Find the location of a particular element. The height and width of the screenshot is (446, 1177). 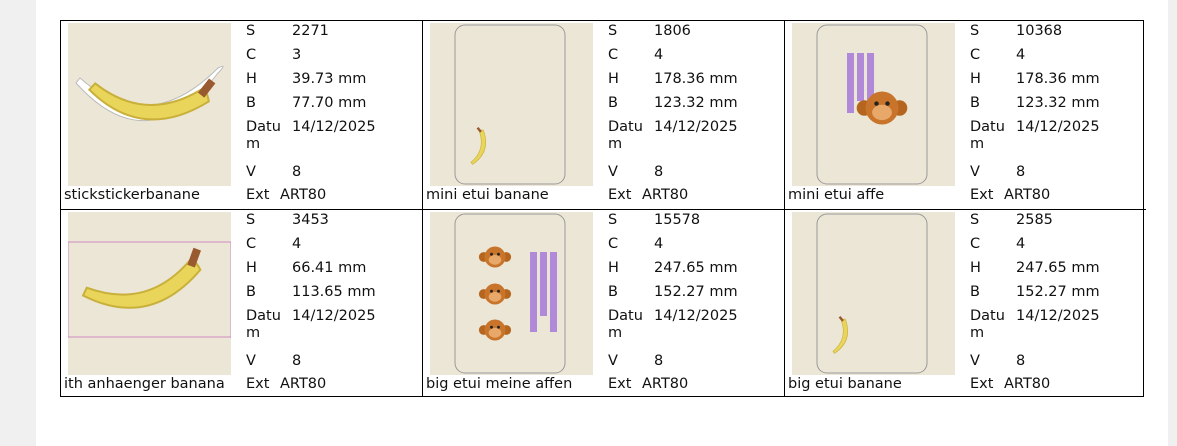

design-name: big etui banane is located at coordinates (845, 384).